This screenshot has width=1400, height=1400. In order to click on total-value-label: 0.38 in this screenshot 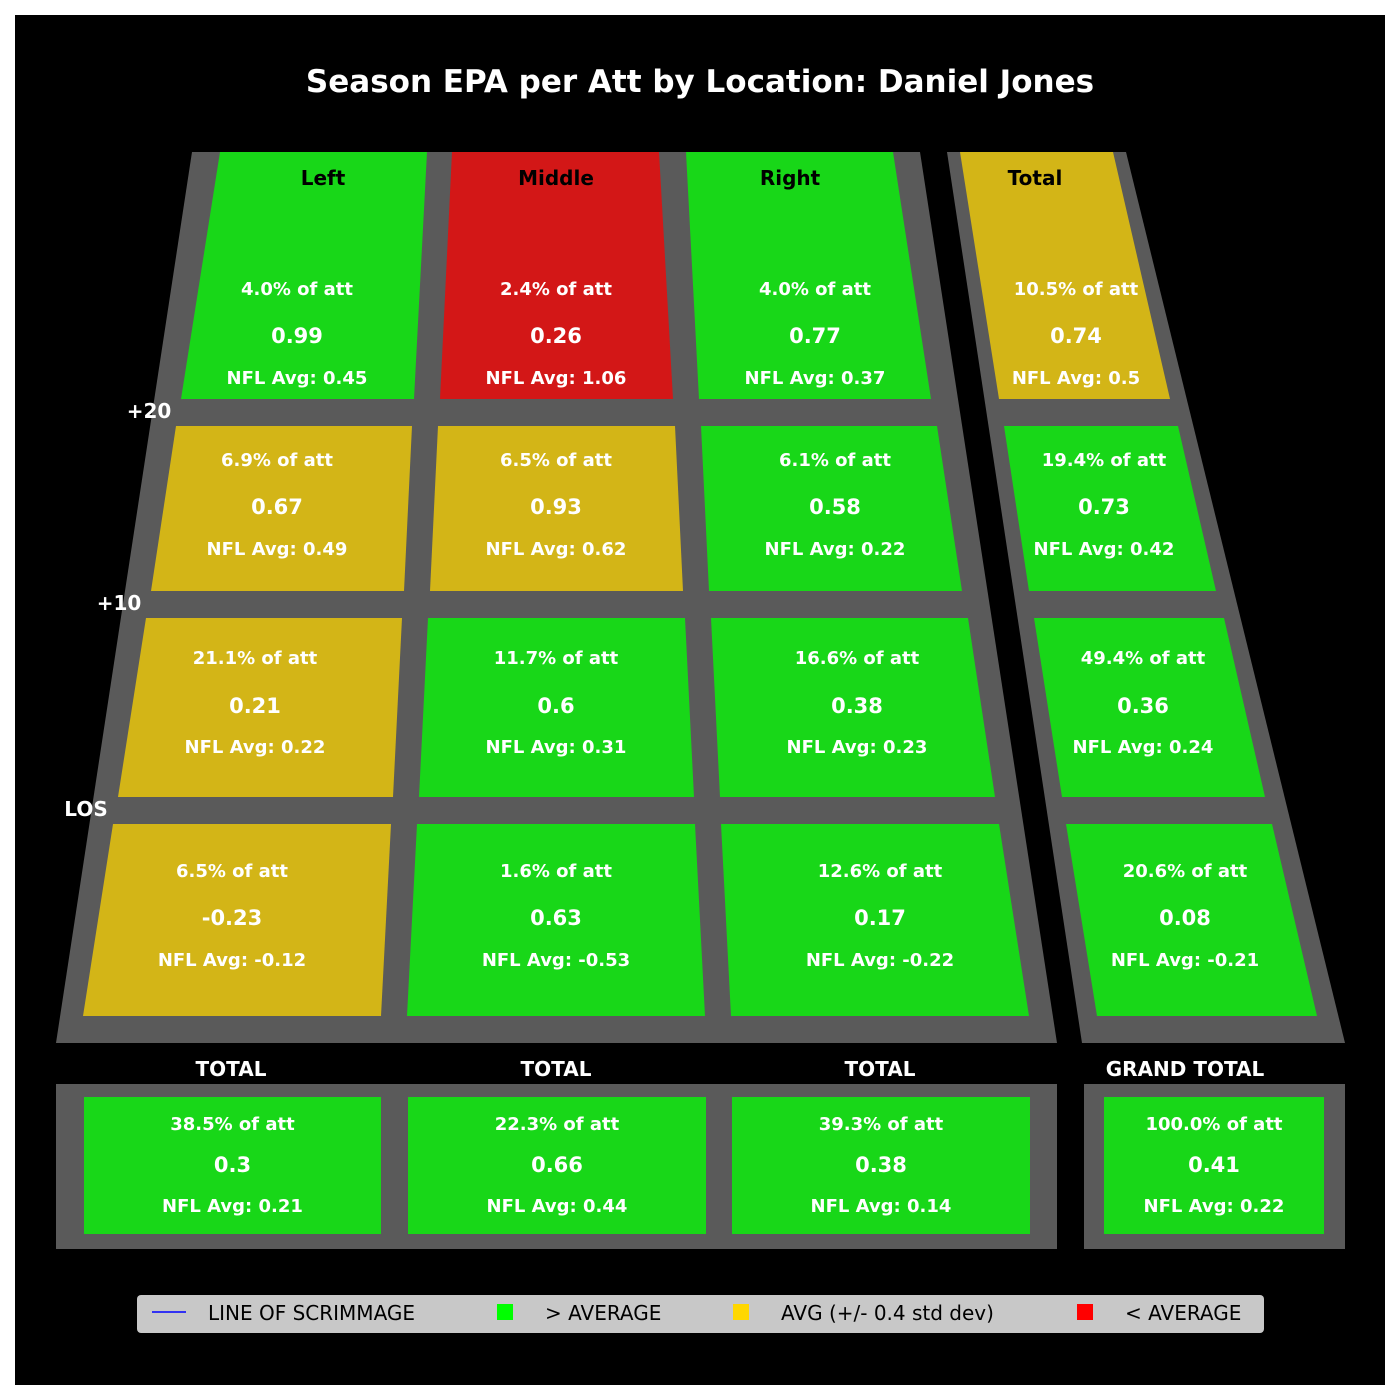, I will do `click(881, 1165)`.